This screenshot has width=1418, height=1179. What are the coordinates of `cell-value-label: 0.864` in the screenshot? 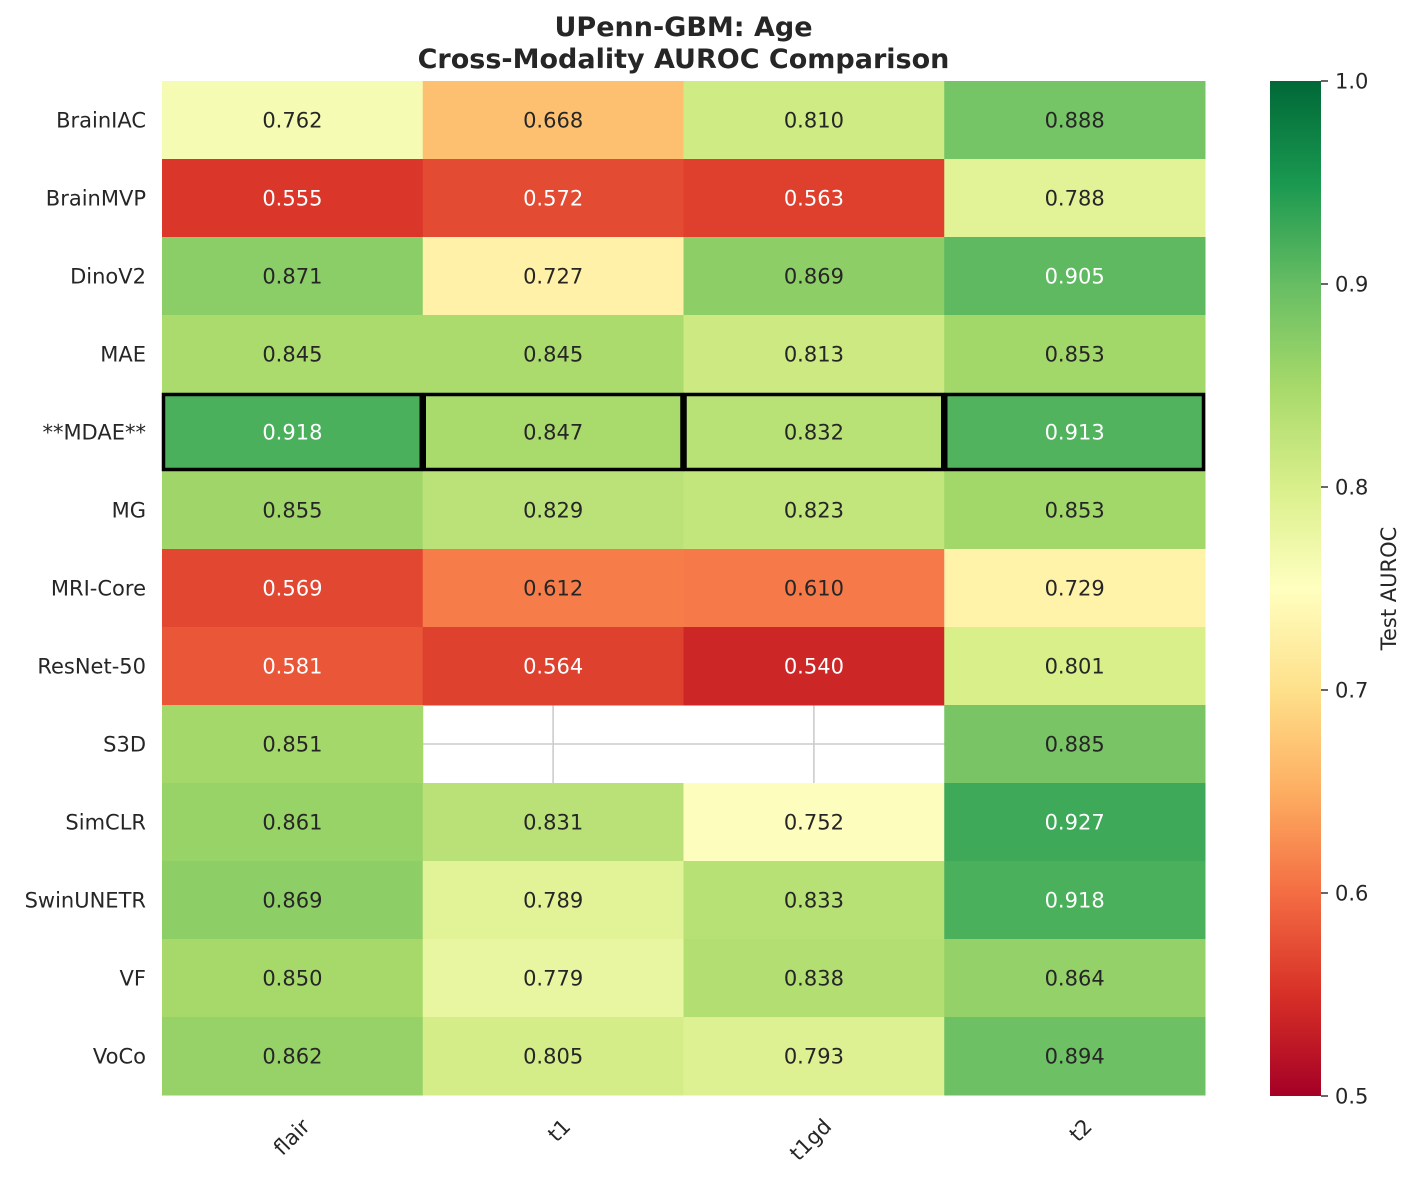 It's located at (1075, 979).